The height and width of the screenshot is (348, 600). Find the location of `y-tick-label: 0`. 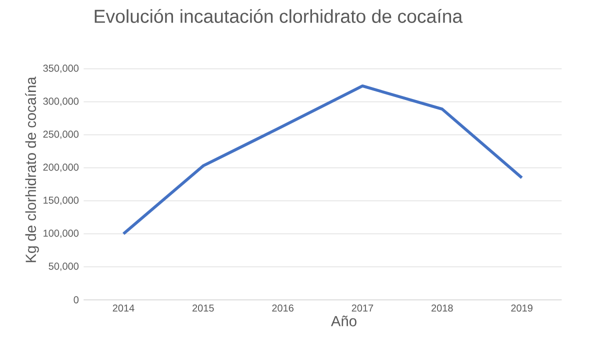

y-tick-label: 0 is located at coordinates (76, 300).